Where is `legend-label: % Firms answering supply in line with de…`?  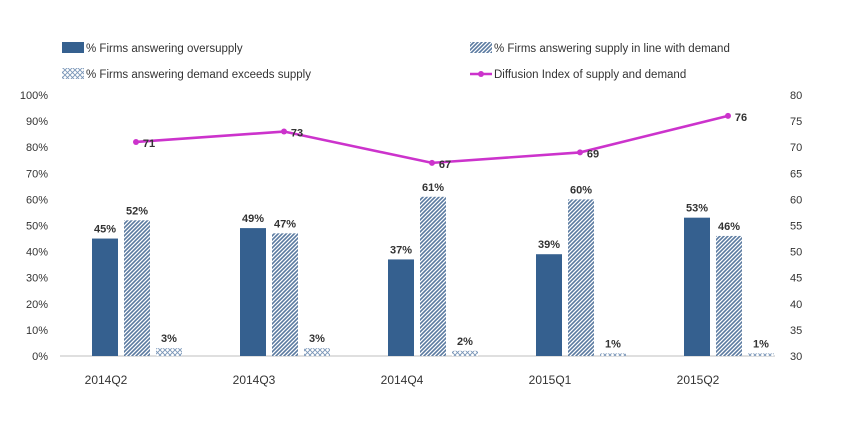
legend-label: % Firms answering supply in line with de… is located at coordinates (612, 49).